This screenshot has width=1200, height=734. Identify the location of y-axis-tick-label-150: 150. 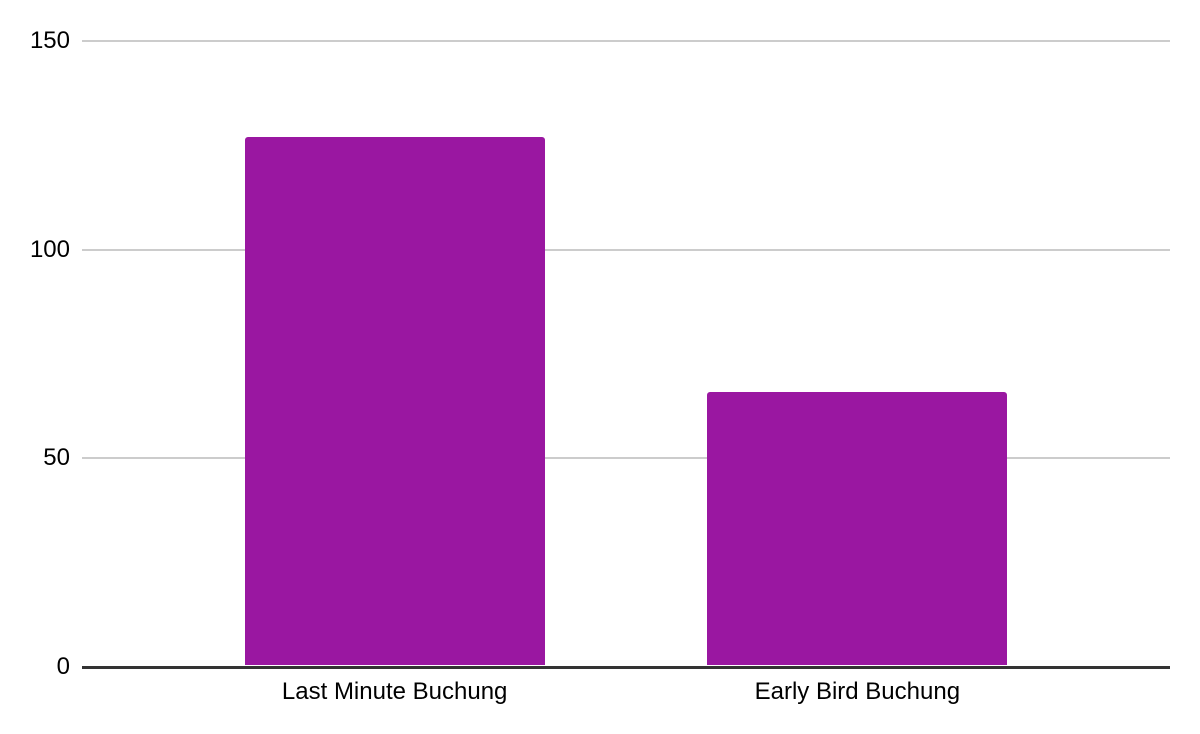
(49, 40).